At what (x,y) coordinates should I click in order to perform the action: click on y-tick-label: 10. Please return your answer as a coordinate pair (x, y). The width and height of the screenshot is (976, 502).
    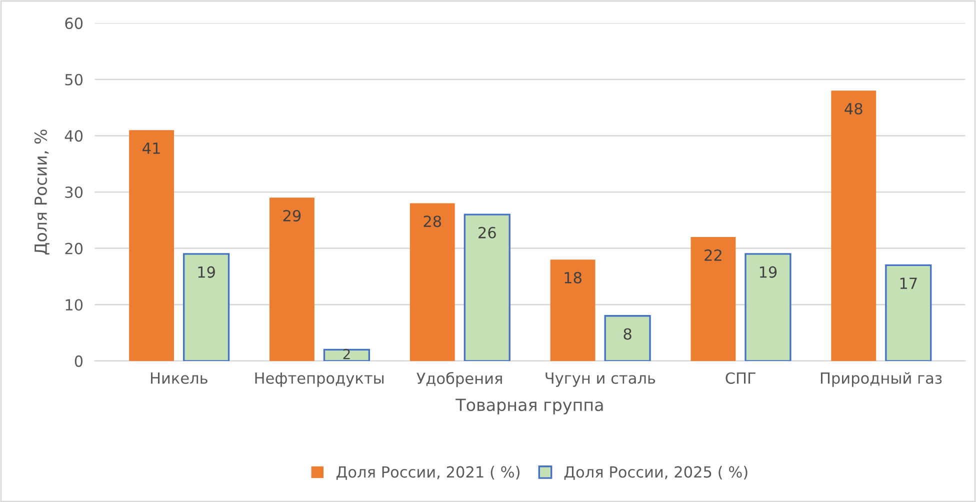
    Looking at the image, I should click on (74, 305).